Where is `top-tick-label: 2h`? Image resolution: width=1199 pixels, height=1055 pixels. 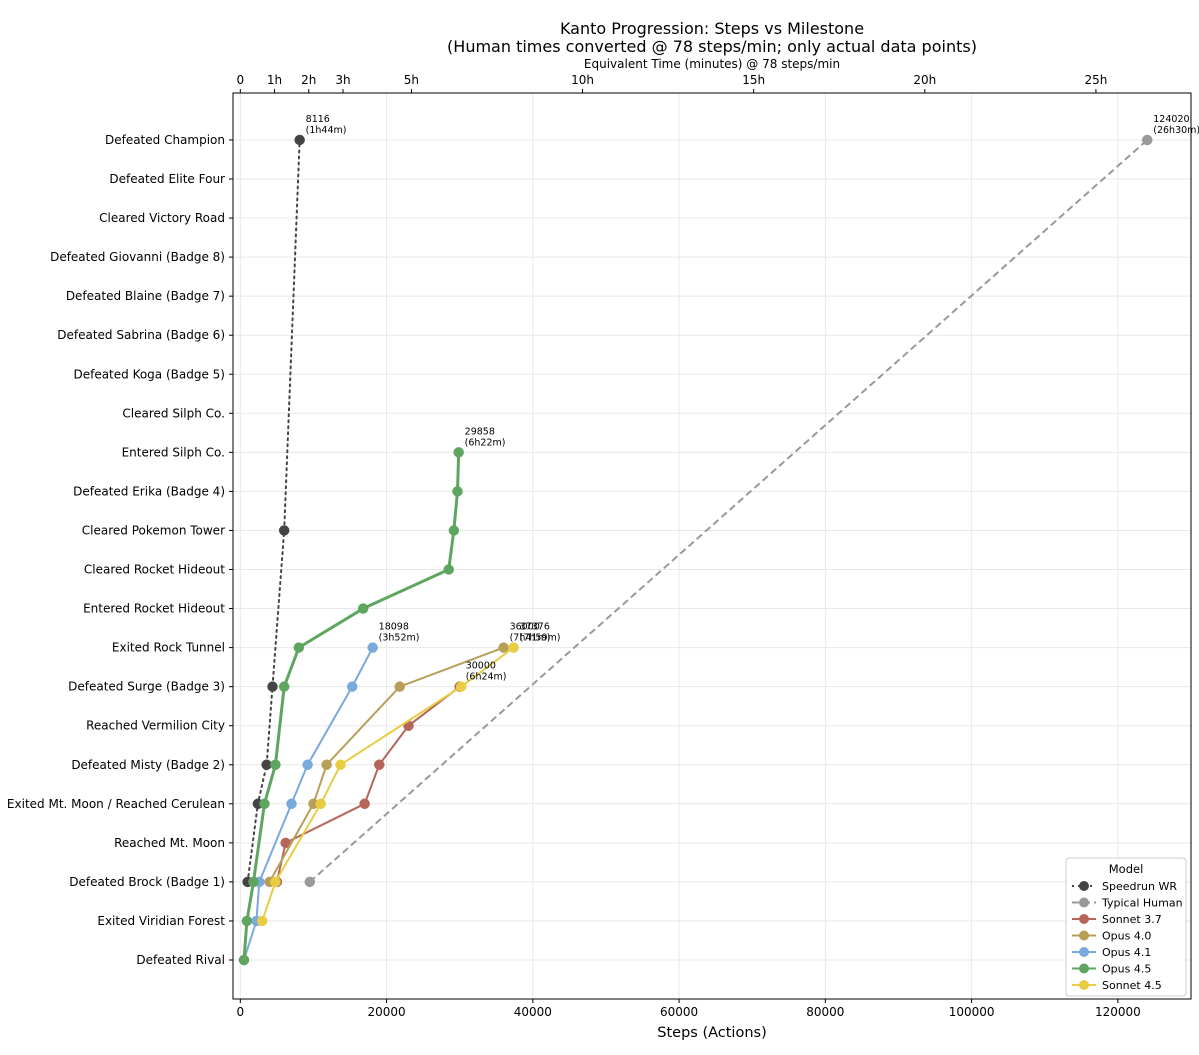
top-tick-label: 2h is located at coordinates (308, 80).